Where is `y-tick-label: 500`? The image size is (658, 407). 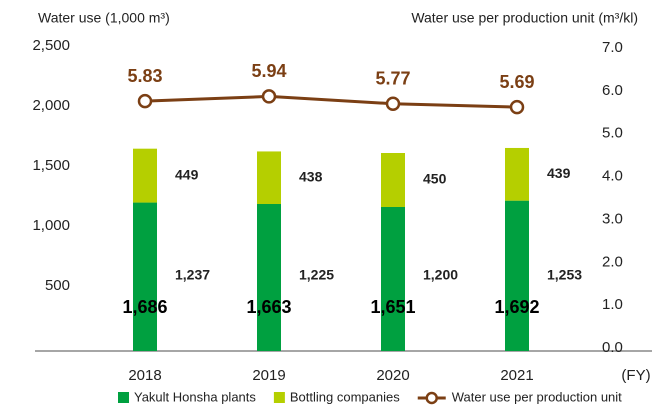
y-tick-label: 500 is located at coordinates (57, 285).